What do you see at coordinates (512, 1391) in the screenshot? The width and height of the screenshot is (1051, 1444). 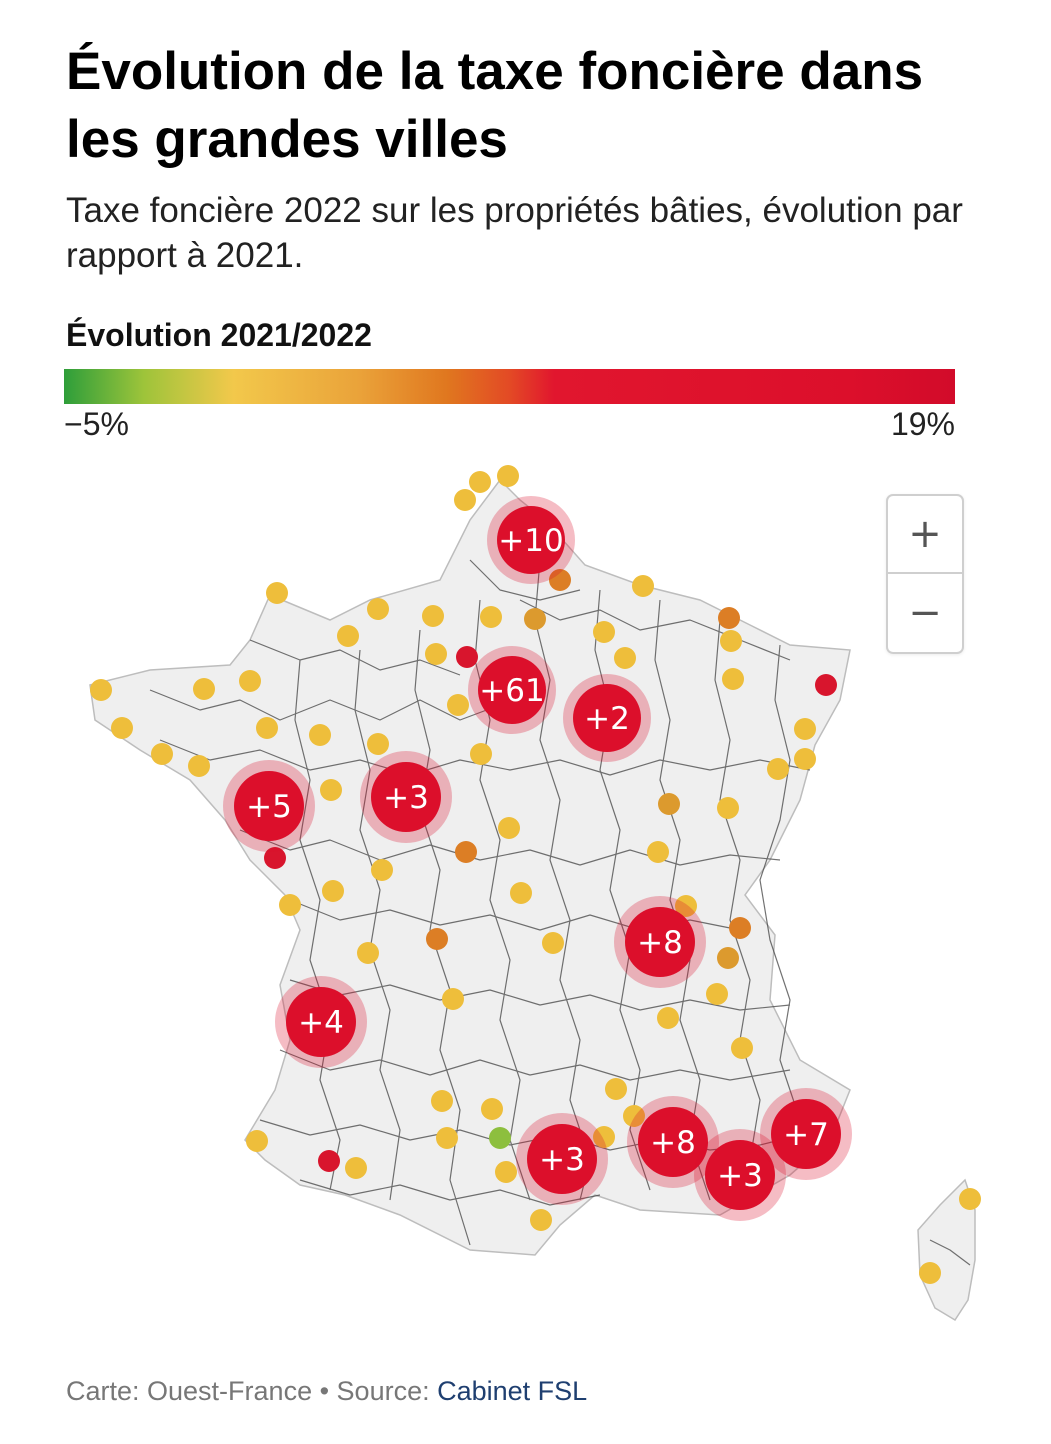 I see `source-link: Cabinet FSL` at bounding box center [512, 1391].